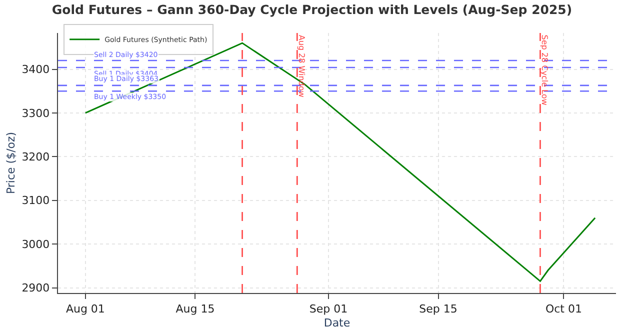 This screenshot has width=624, height=335. I want to click on x-tick-label: Aug 01, so click(85, 309).